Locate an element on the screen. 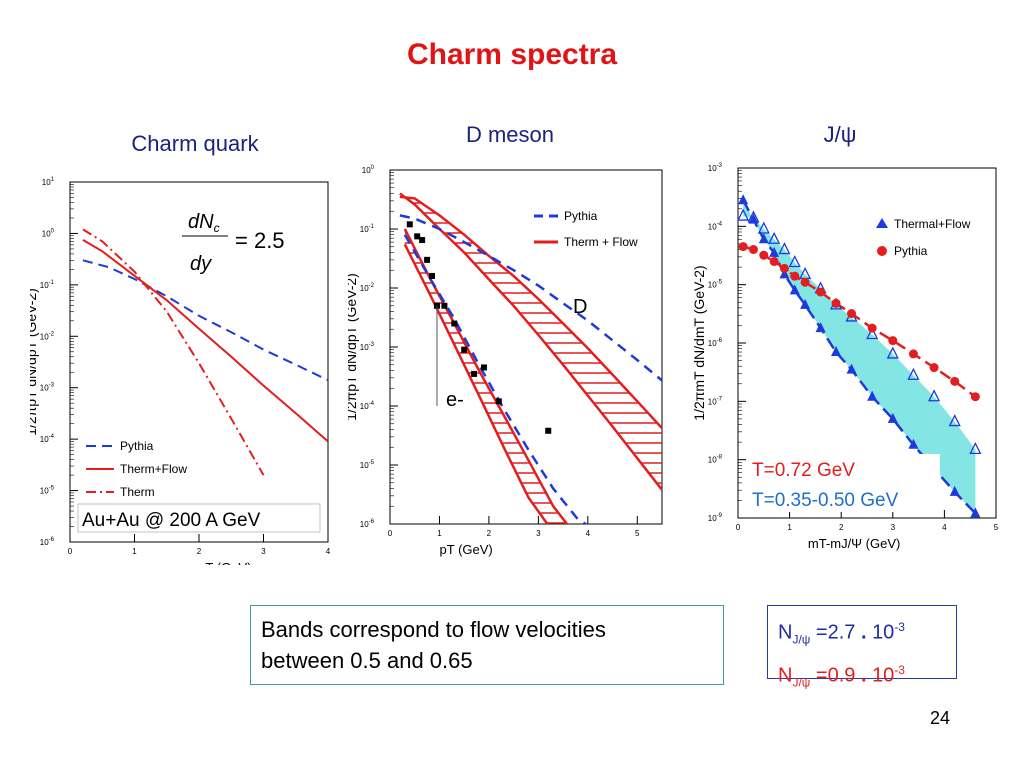 This screenshot has width=1024, height=768. y-tick-label: 10⁻³ is located at coordinates (47, 388).